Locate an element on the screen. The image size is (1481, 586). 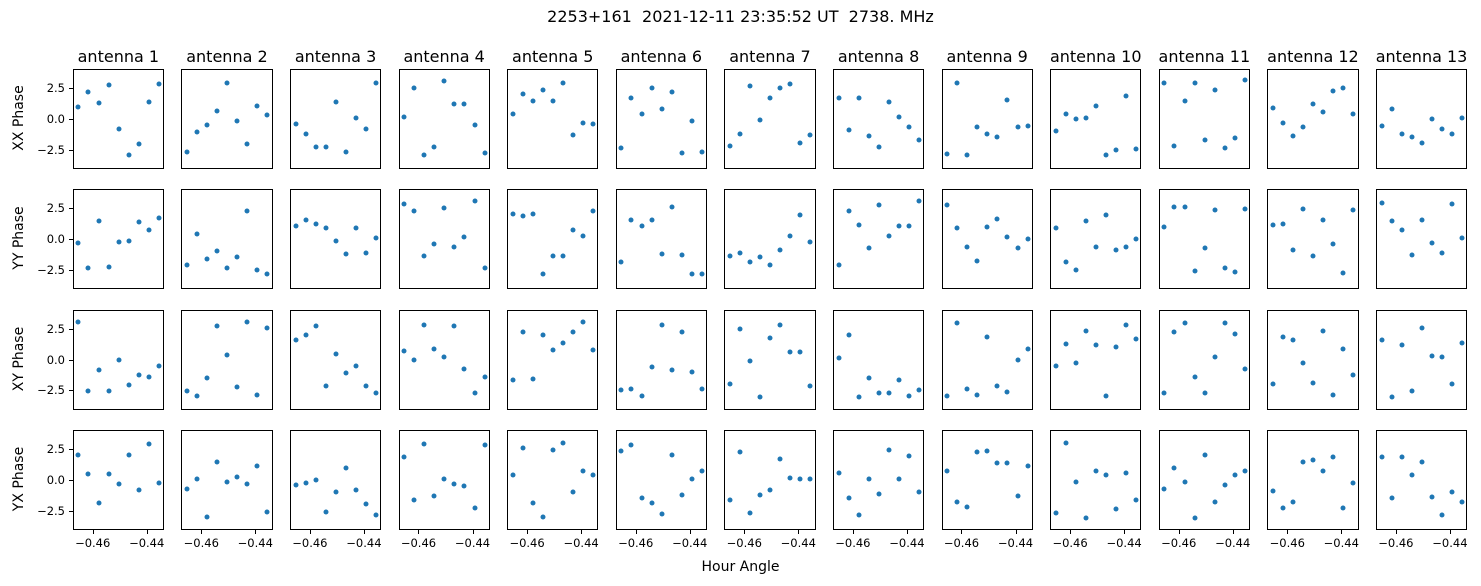
subplot-title-antenna-5: antenna 5 is located at coordinates (553, 56).